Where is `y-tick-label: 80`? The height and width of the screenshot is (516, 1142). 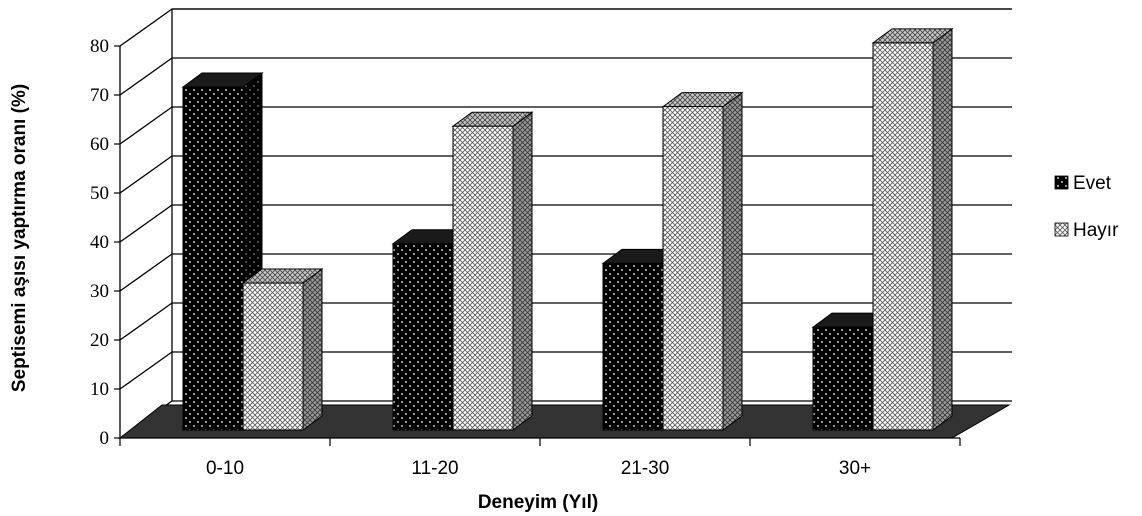 y-tick-label: 80 is located at coordinates (99, 46).